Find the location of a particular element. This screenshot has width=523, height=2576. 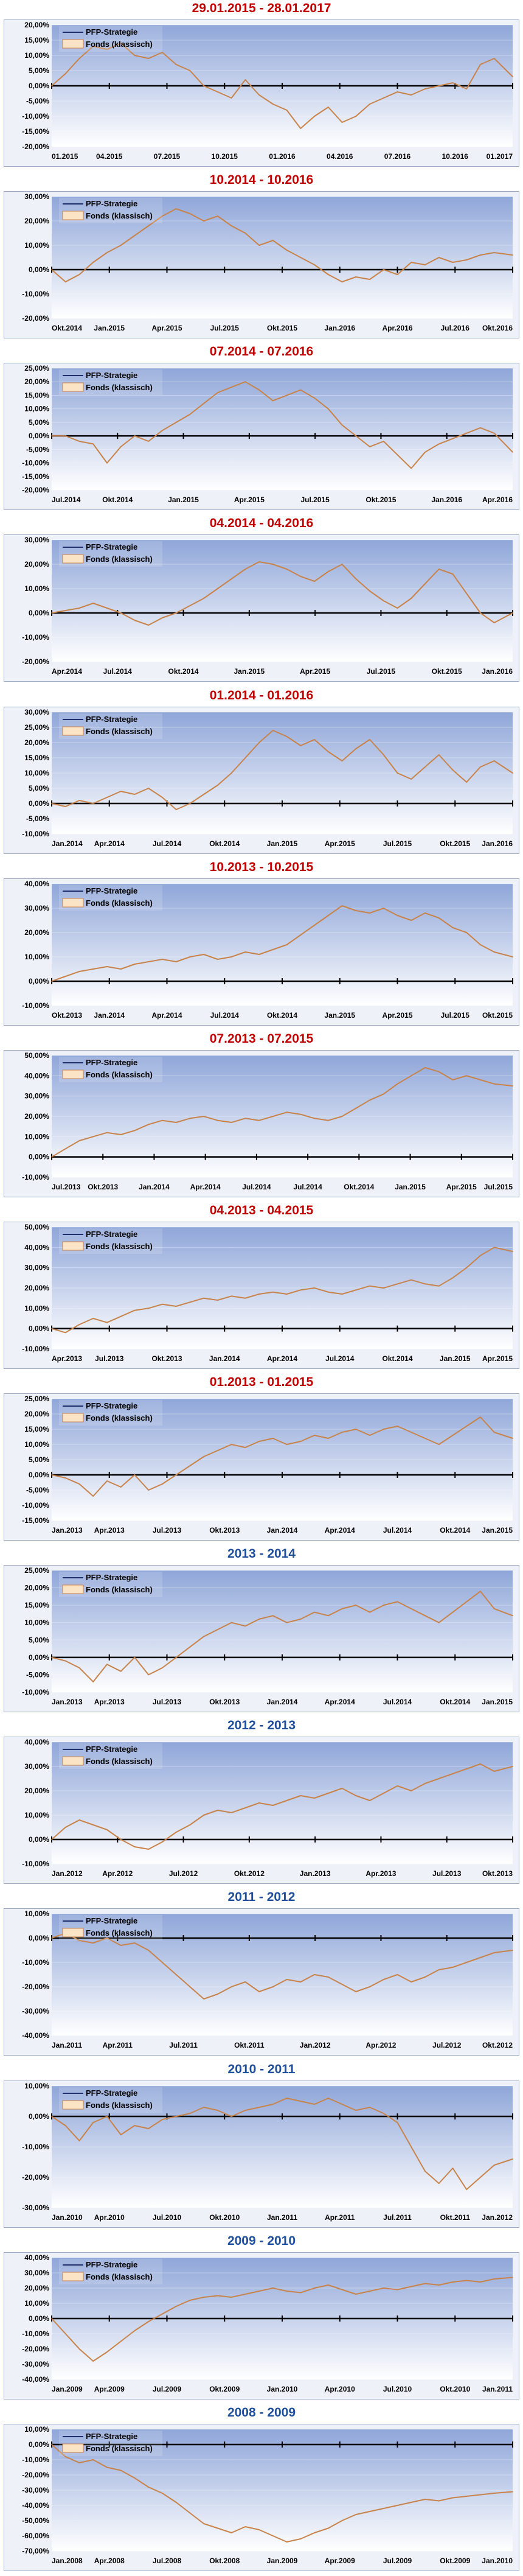

chart-title: 10.2014 - 10.2016 is located at coordinates (261, 180).